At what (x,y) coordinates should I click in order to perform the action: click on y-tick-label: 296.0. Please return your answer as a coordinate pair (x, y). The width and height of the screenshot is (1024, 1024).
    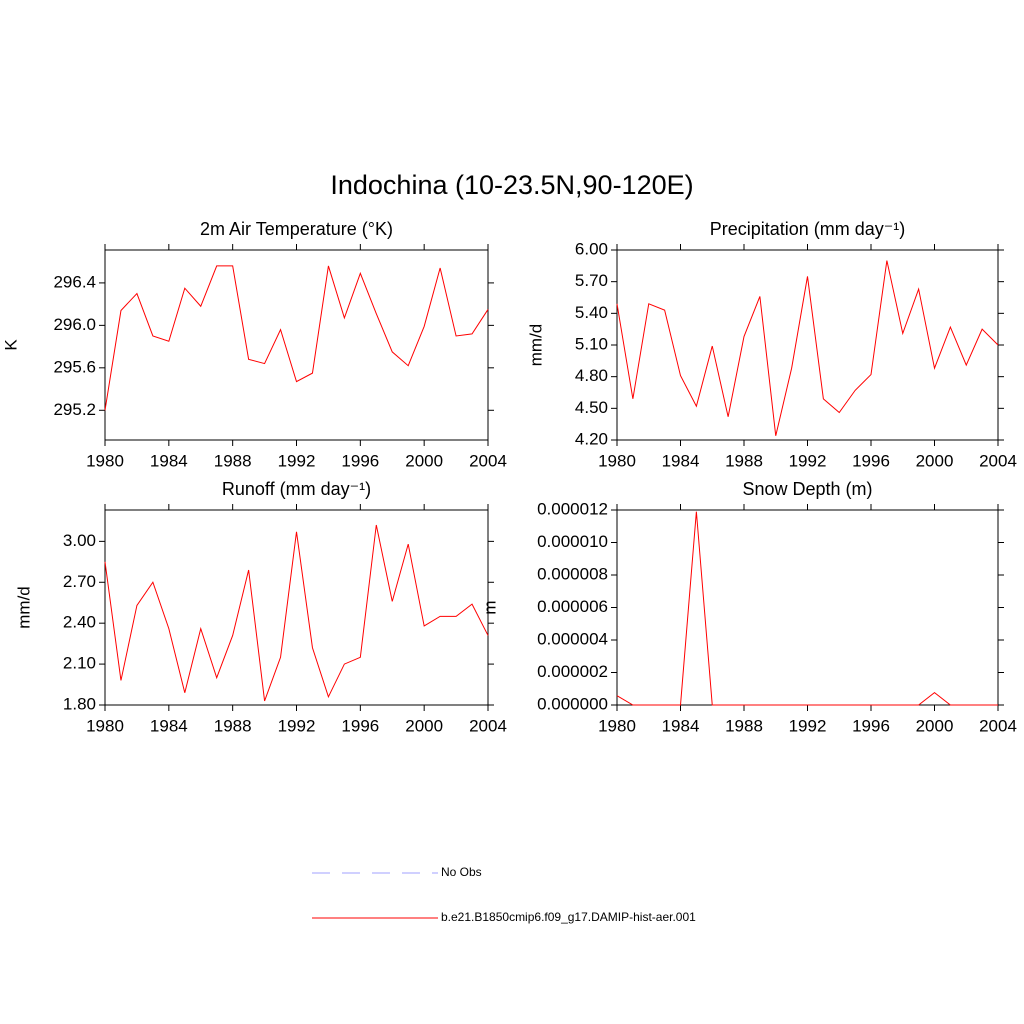
    Looking at the image, I should click on (74, 324).